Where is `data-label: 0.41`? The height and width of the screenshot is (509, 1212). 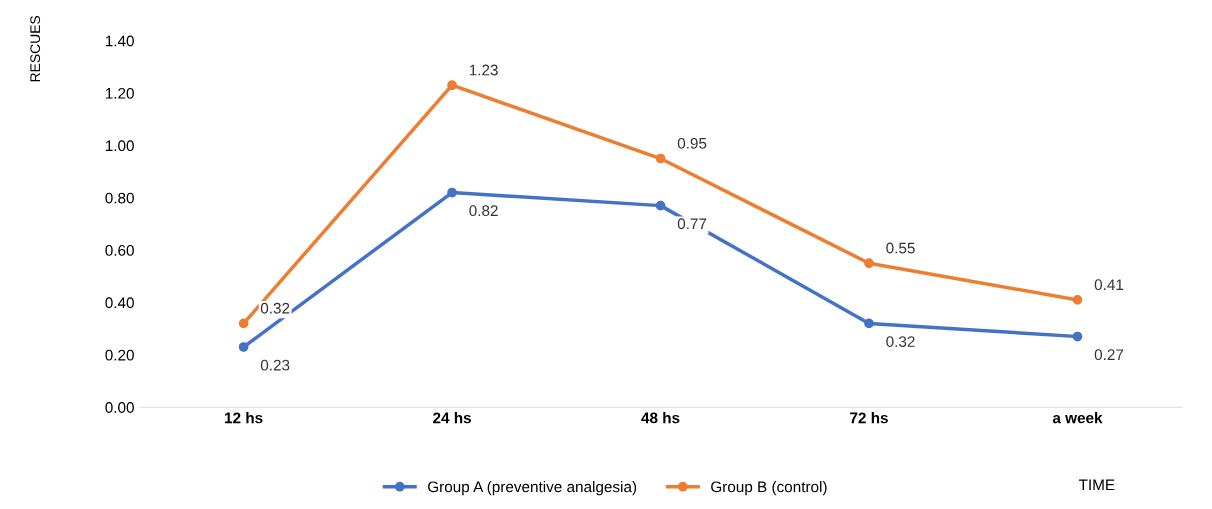
data-label: 0.41 is located at coordinates (1109, 285).